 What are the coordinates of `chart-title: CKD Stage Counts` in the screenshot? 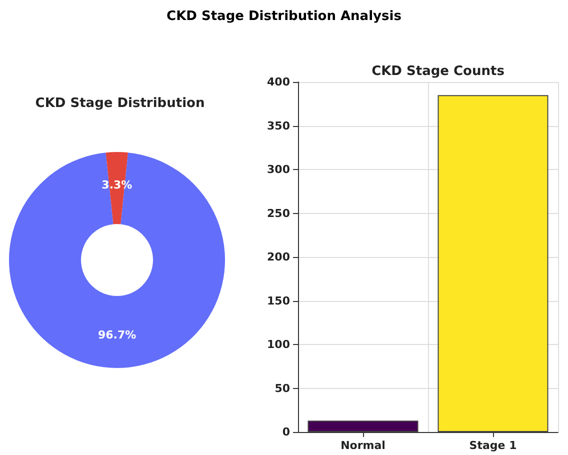 It's located at (438, 71).